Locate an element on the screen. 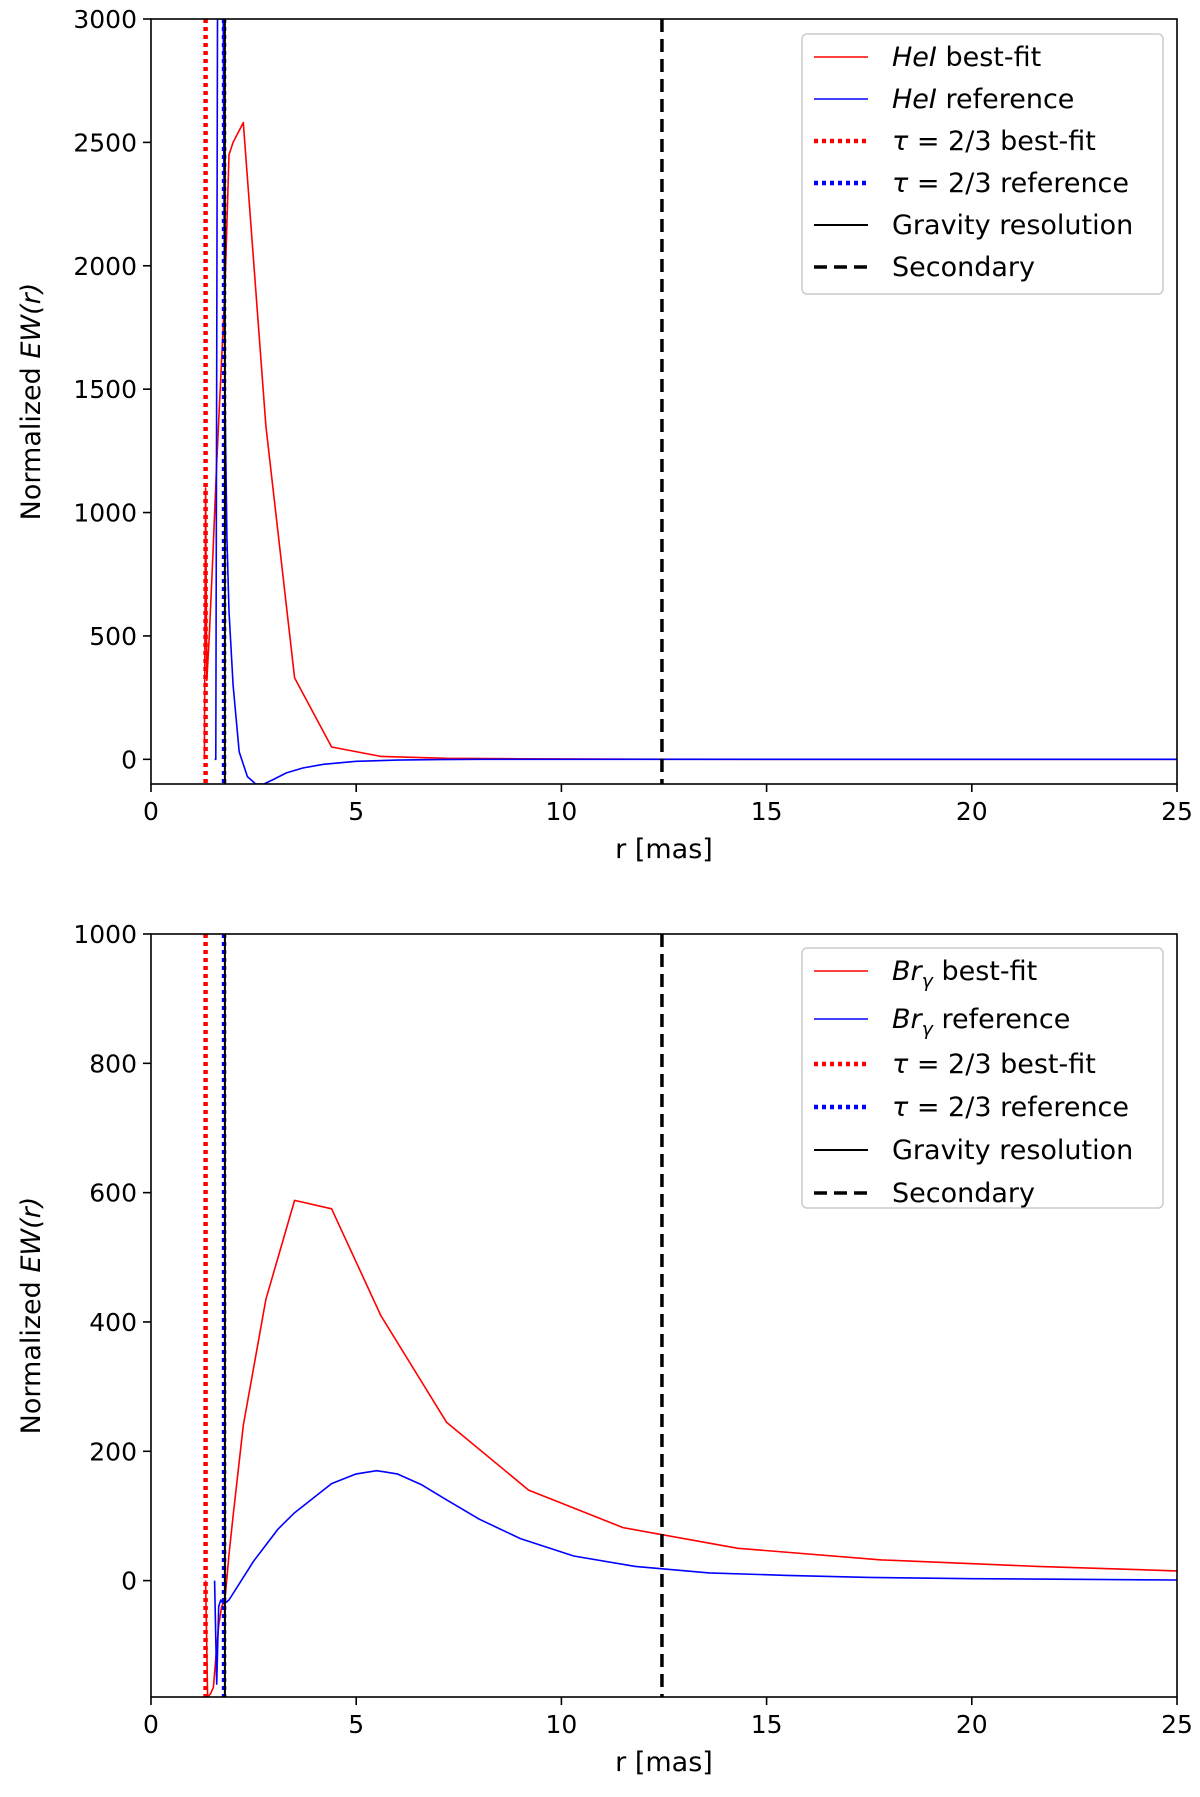  y-tick-label: 400 is located at coordinates (113, 1322).